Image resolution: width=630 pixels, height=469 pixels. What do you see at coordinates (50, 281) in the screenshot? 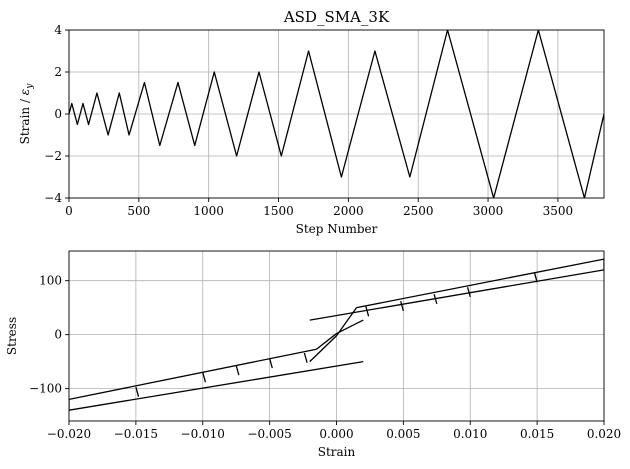
I see `y-tick-label: 100` at bounding box center [50, 281].